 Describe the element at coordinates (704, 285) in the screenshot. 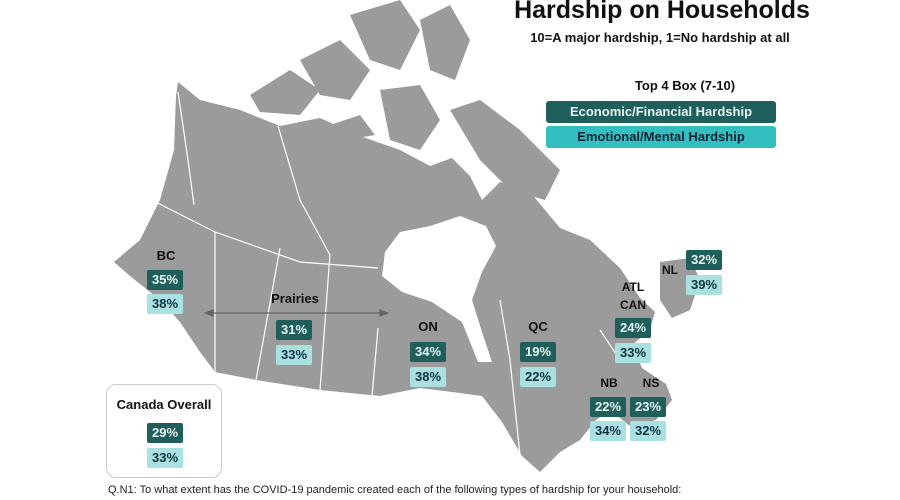

I see `nl-emotional: 39%` at that location.